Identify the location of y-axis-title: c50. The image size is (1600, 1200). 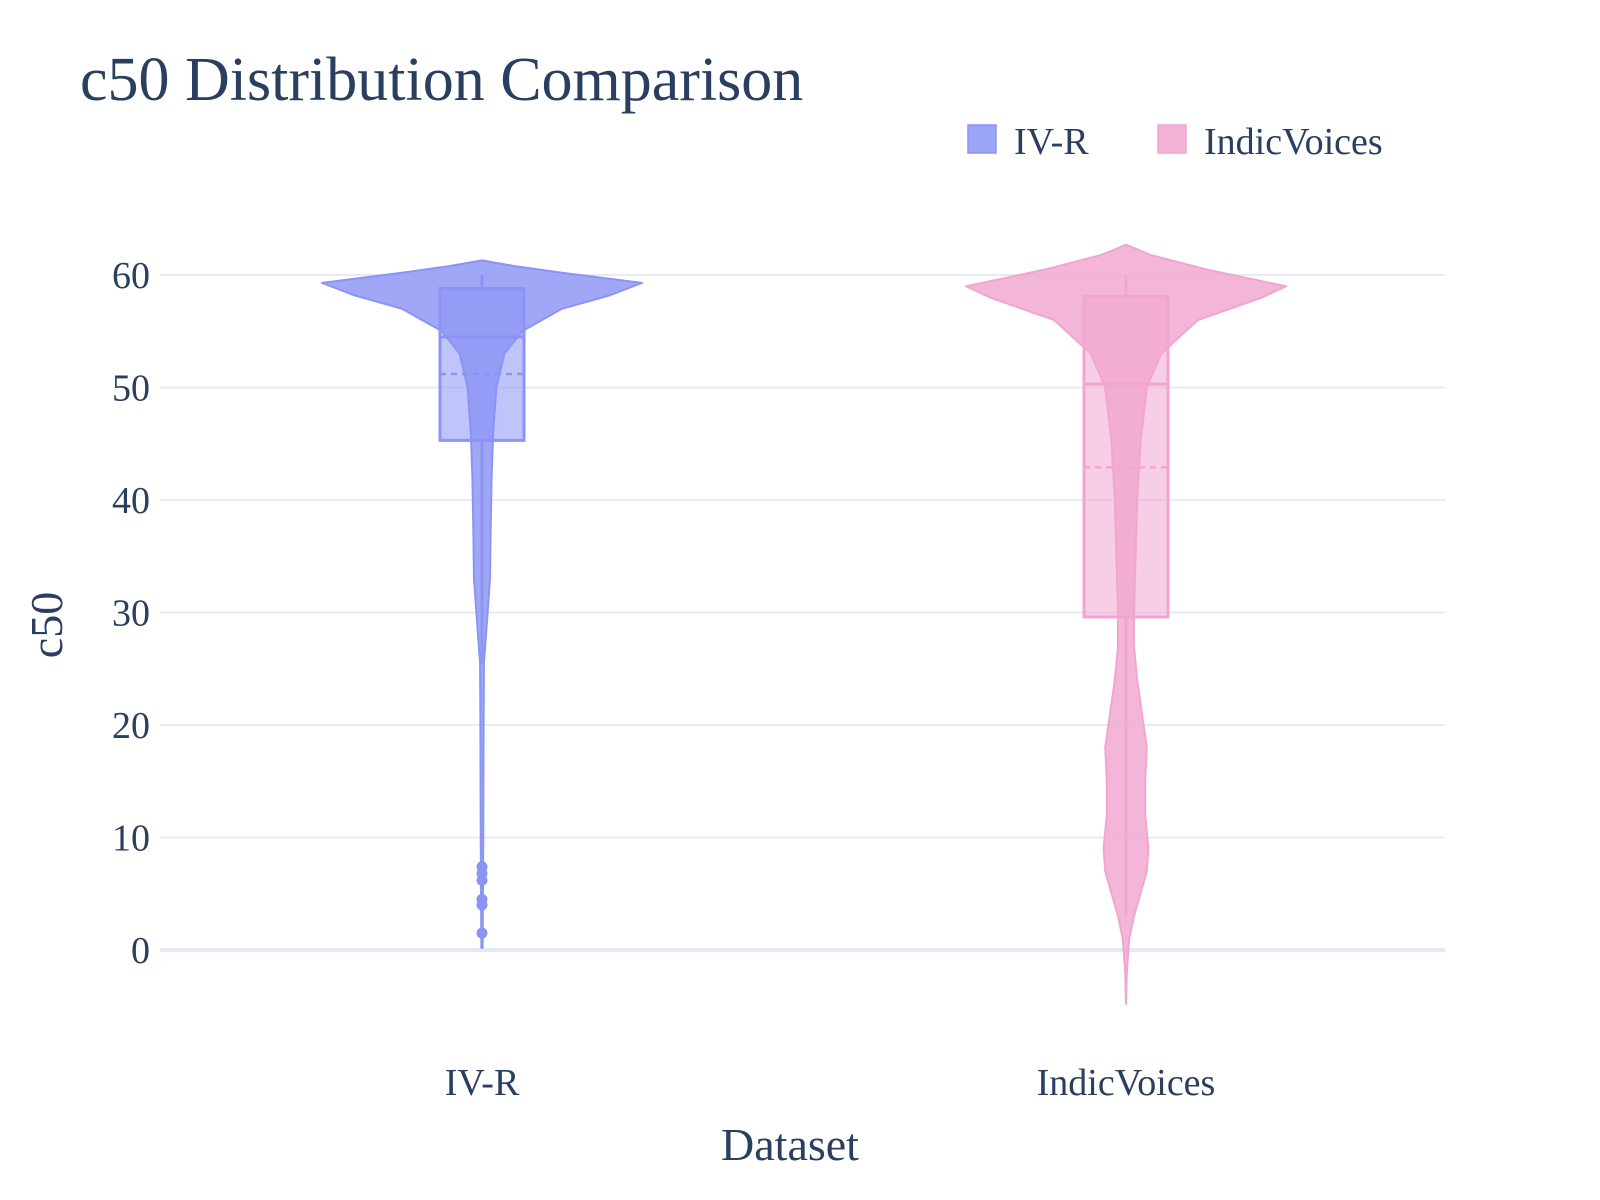
(46, 625).